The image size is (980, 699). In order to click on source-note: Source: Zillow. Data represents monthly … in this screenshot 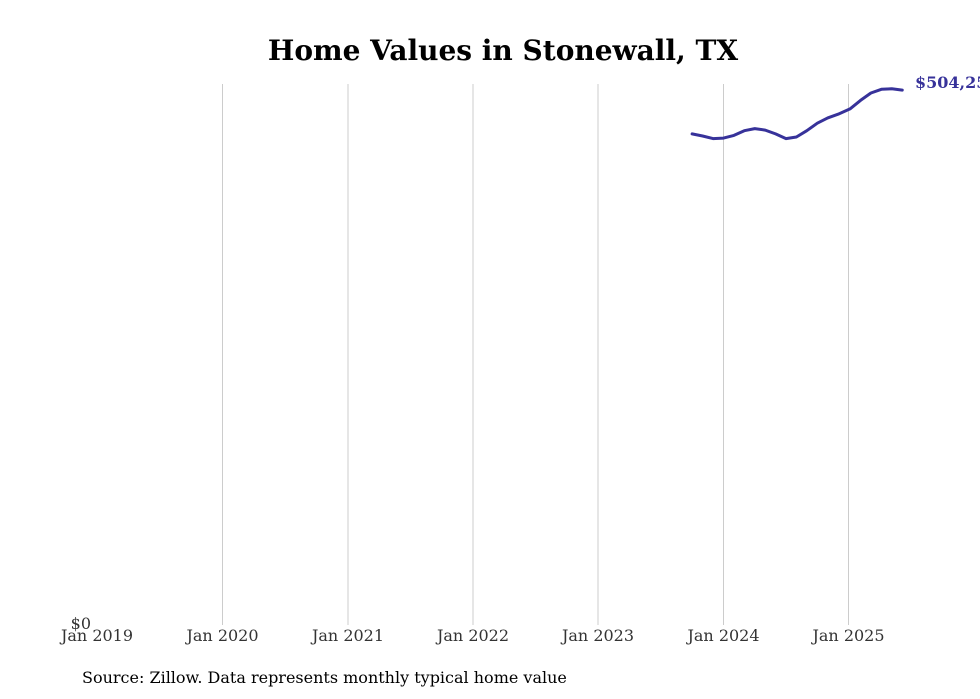, I will do `click(324, 677)`.